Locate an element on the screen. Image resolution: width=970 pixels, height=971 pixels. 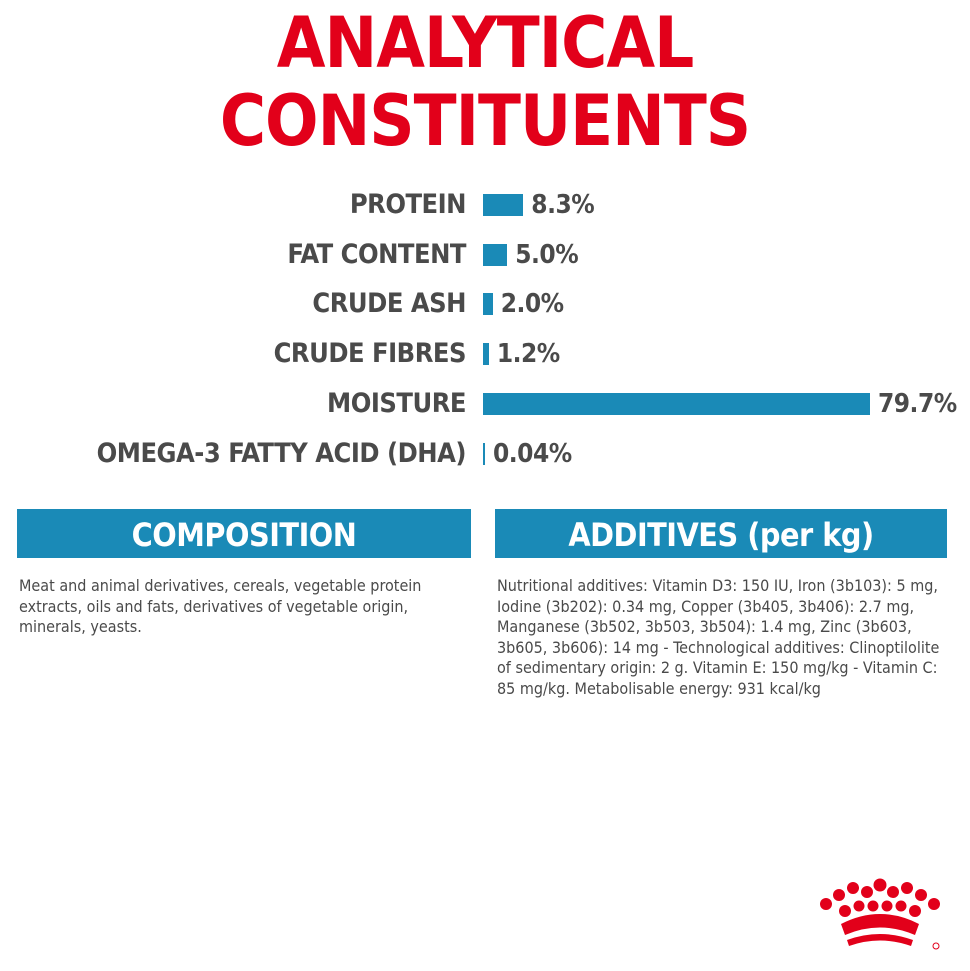
value-label: 1.2% is located at coordinates (528, 354).